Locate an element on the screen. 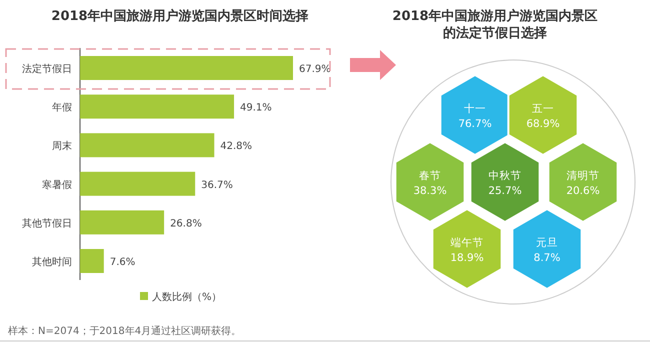 This screenshot has width=650, height=360. y-tick-label: 法定节假日 is located at coordinates (47, 69).